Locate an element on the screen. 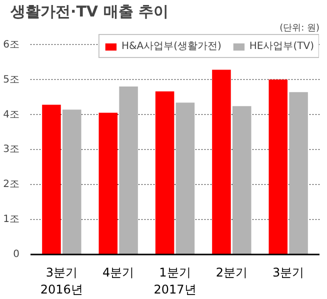  x-tick-label: 4분기 is located at coordinates (118, 273).